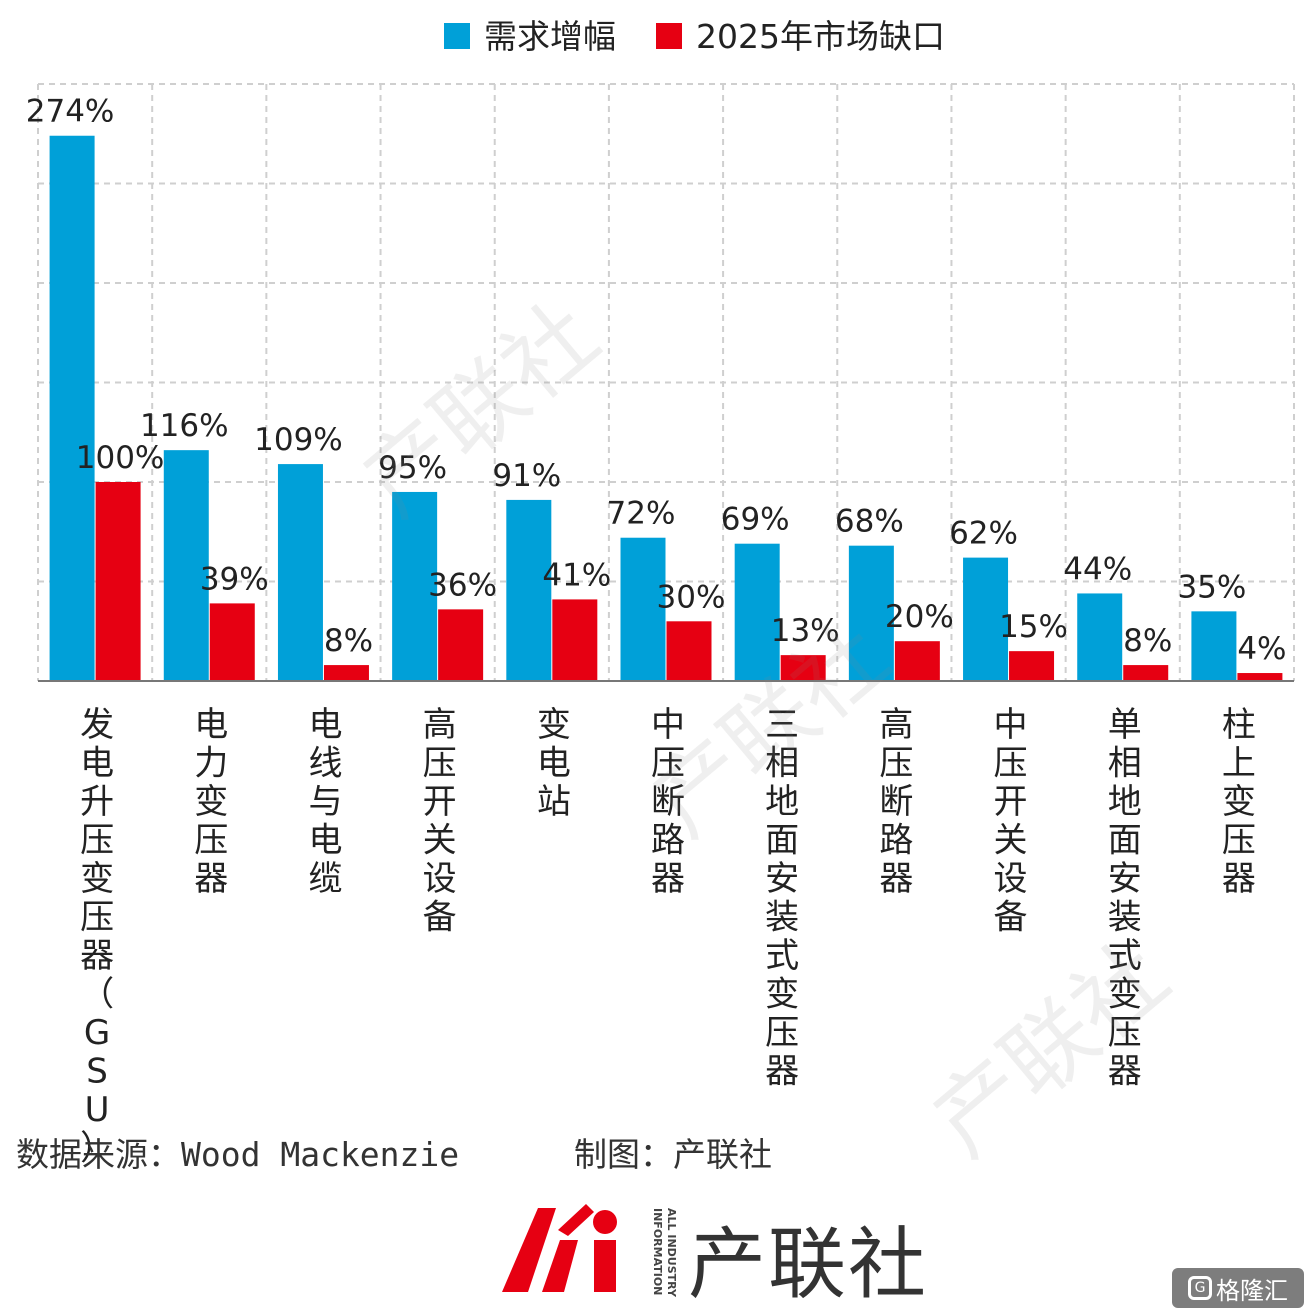  What do you see at coordinates (234, 579) in the screenshot?
I see `data-label: 39%` at bounding box center [234, 579].